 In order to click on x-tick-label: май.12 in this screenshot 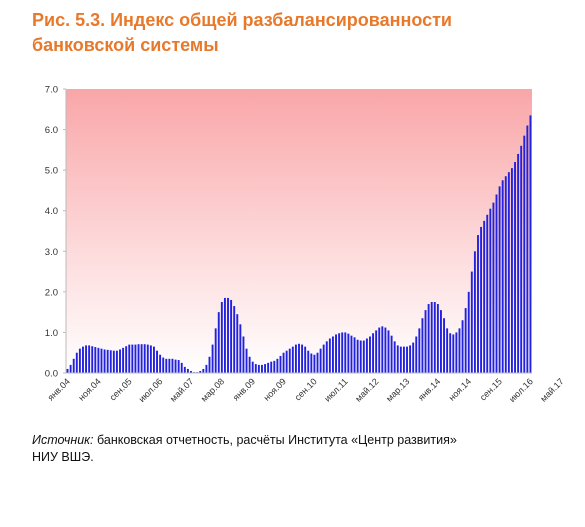, I will do `click(366, 389)`.